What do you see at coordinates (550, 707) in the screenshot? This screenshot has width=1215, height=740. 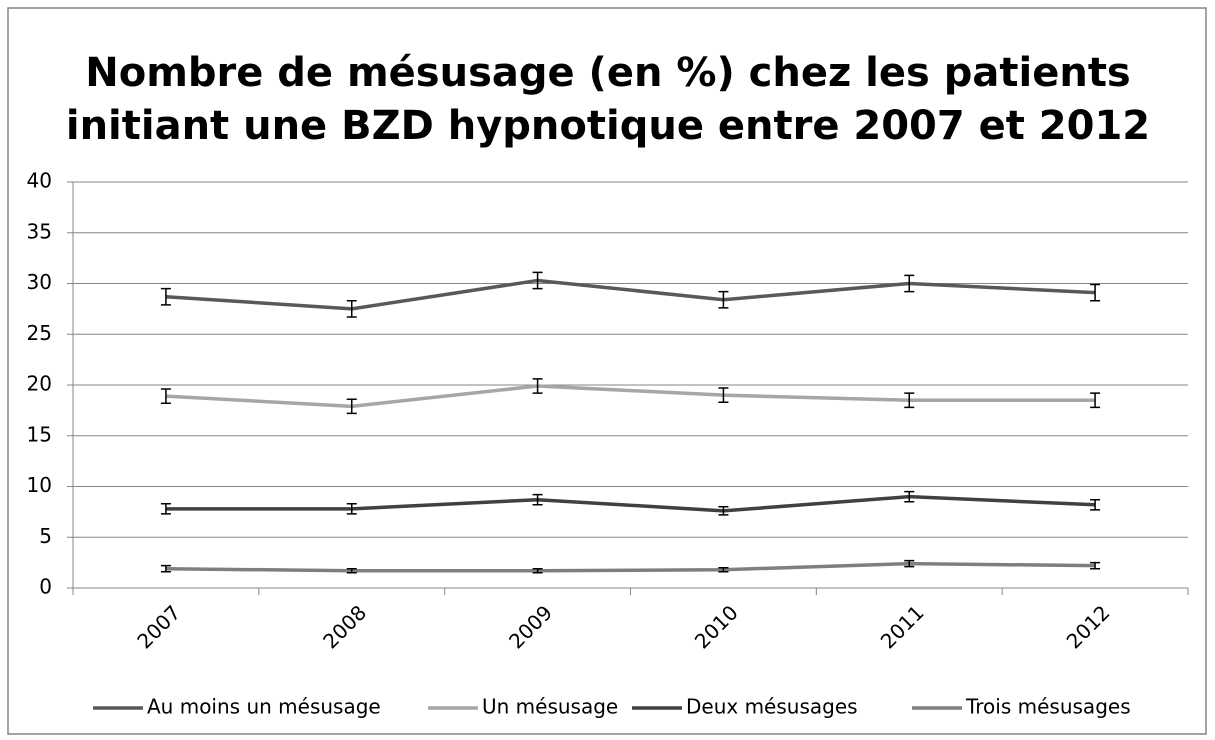 I see `legend-label: Un mésusage` at bounding box center [550, 707].